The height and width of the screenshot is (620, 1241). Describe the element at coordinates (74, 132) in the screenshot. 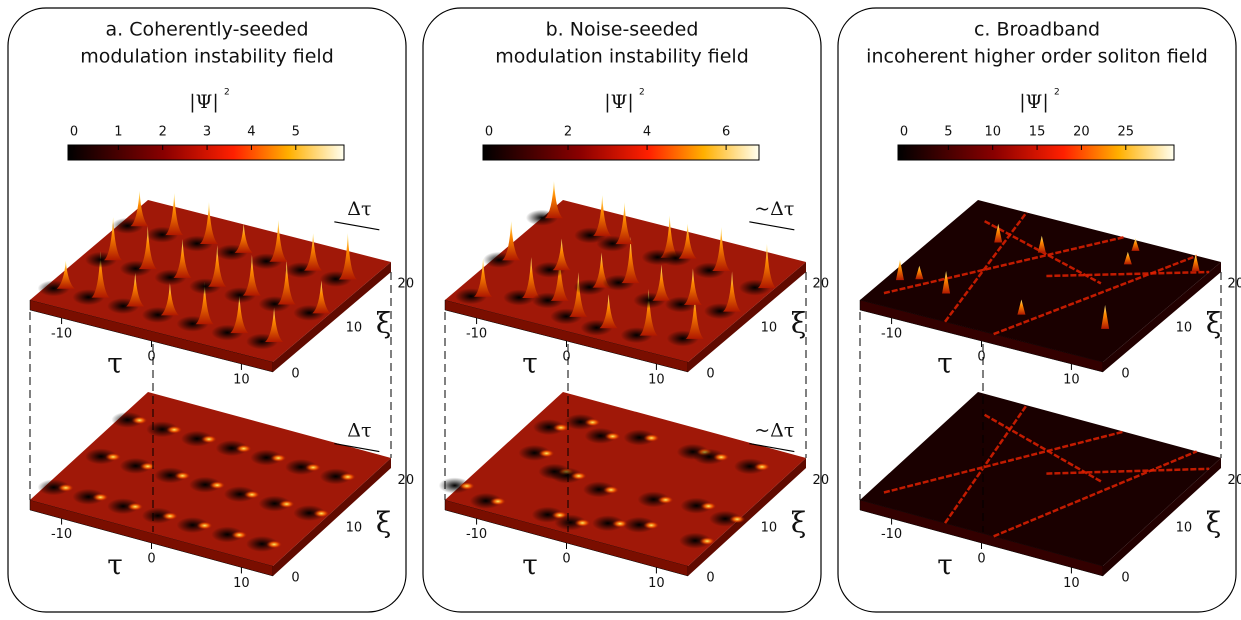

I see `colorbar-tick-label: 0` at that location.